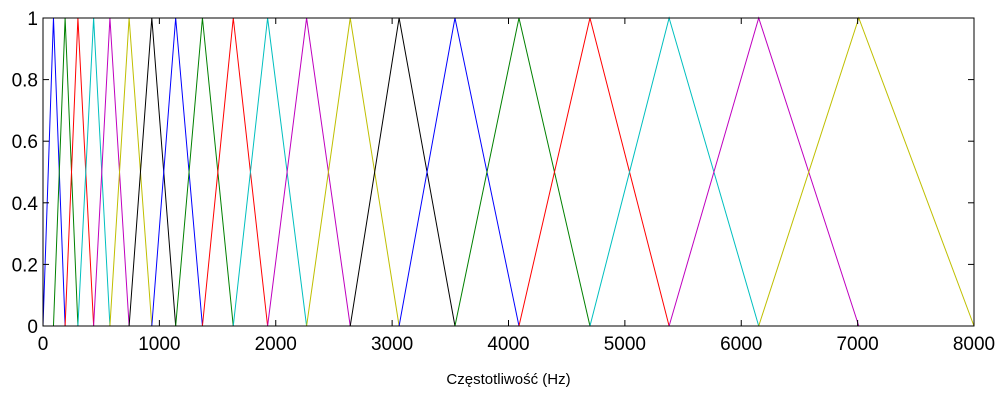 The image size is (1002, 405). I want to click on y-tick-label: 1, so click(32, 19).